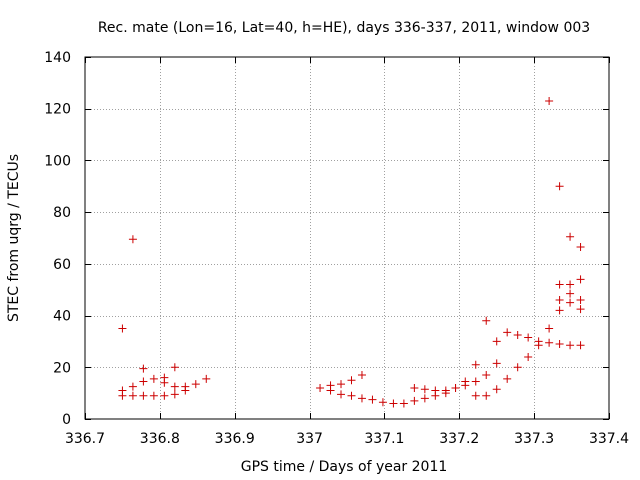 This screenshot has width=640, height=480. I want to click on x-tick-label: 337, so click(309, 439).